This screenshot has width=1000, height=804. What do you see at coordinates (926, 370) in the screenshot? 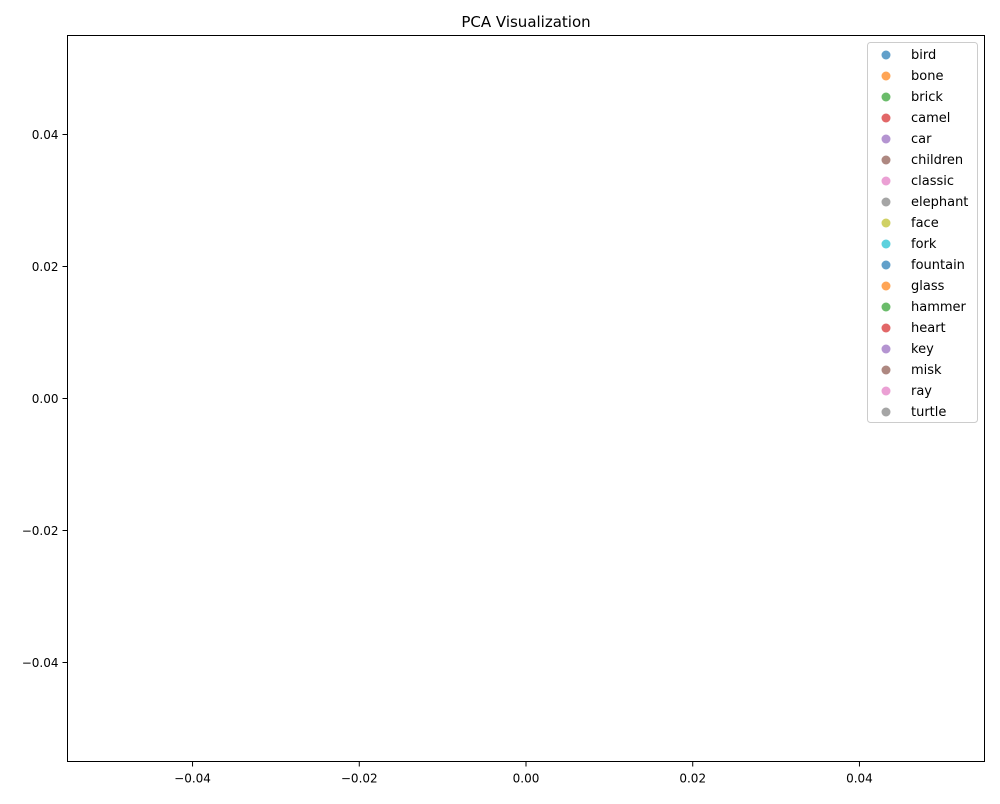
I see `legend-label: misk` at bounding box center [926, 370].